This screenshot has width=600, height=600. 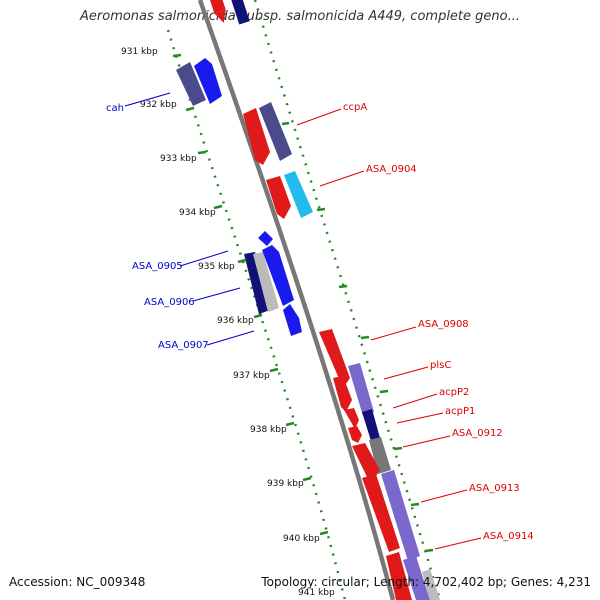 I want to click on tick-label: 938 kbp, so click(x=268, y=430).